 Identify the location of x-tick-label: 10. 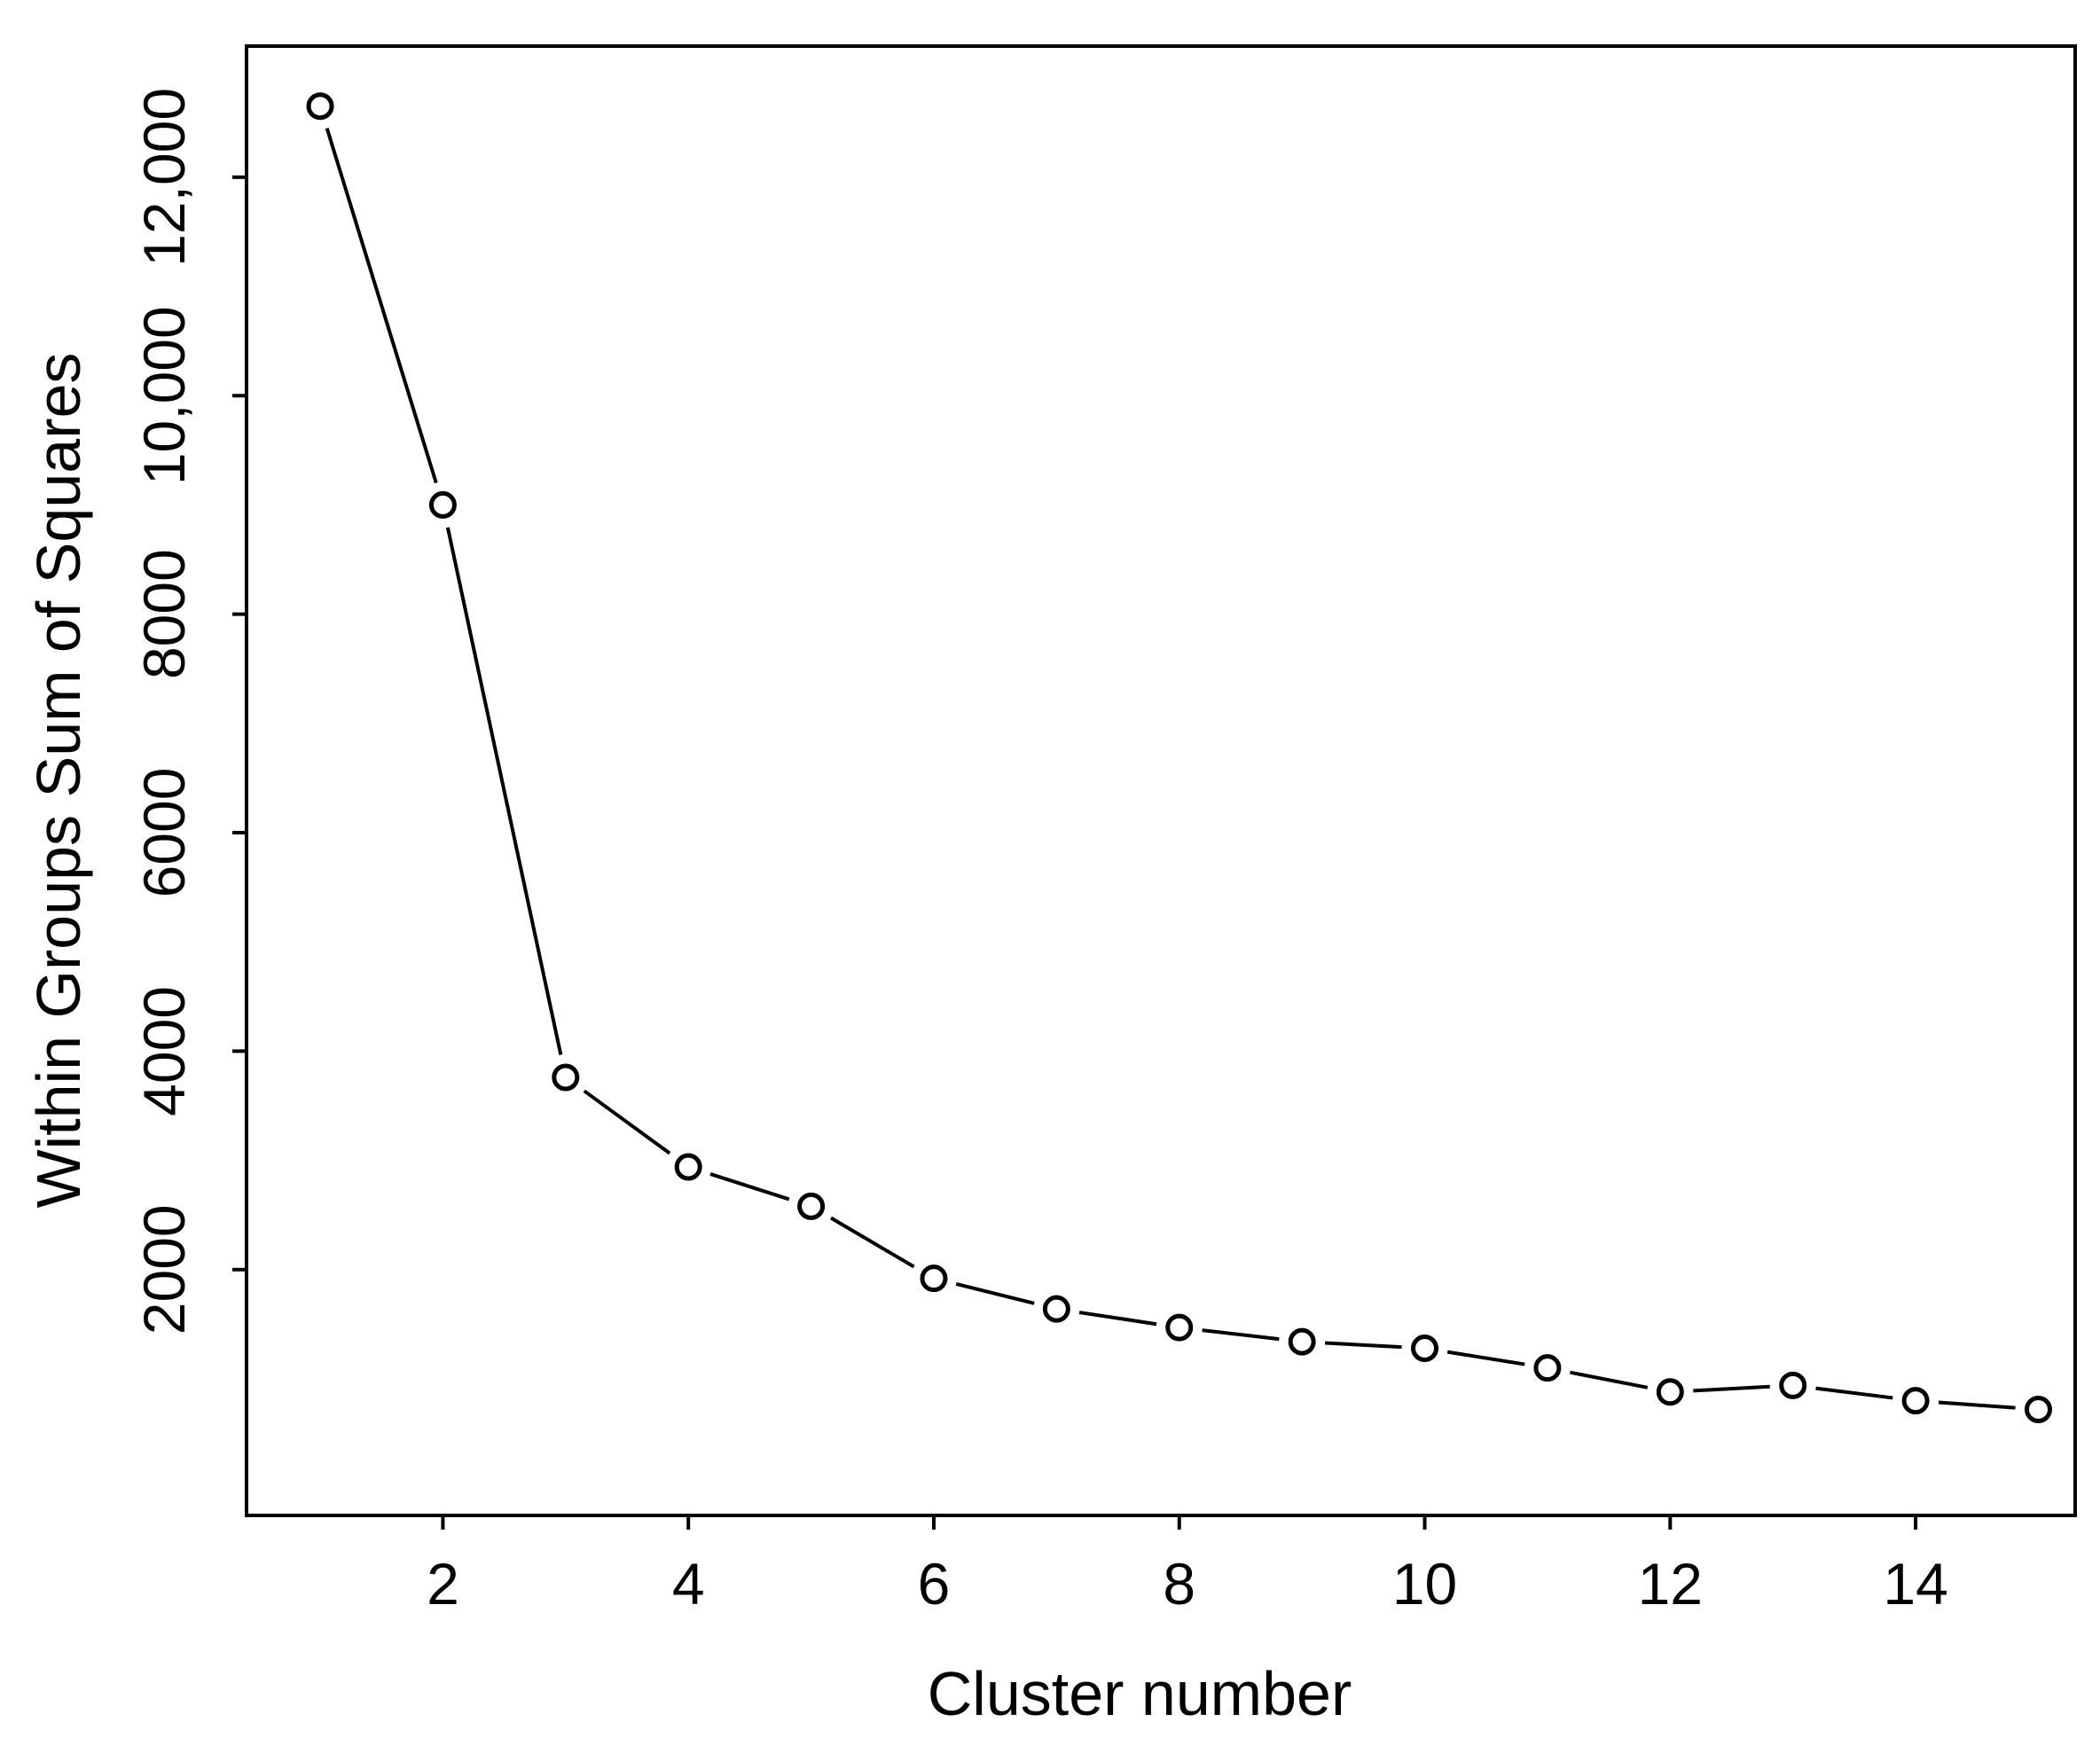
(1424, 1584).